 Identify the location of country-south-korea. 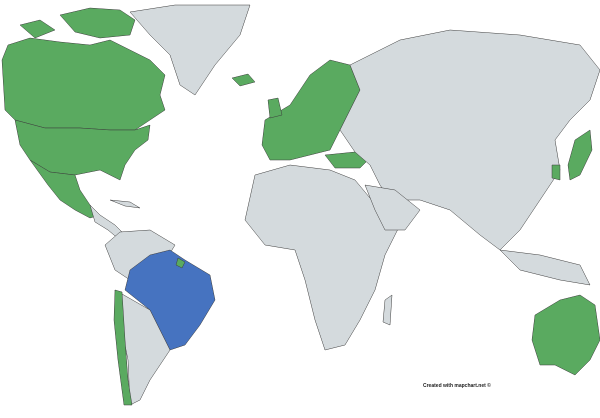
(556, 172).